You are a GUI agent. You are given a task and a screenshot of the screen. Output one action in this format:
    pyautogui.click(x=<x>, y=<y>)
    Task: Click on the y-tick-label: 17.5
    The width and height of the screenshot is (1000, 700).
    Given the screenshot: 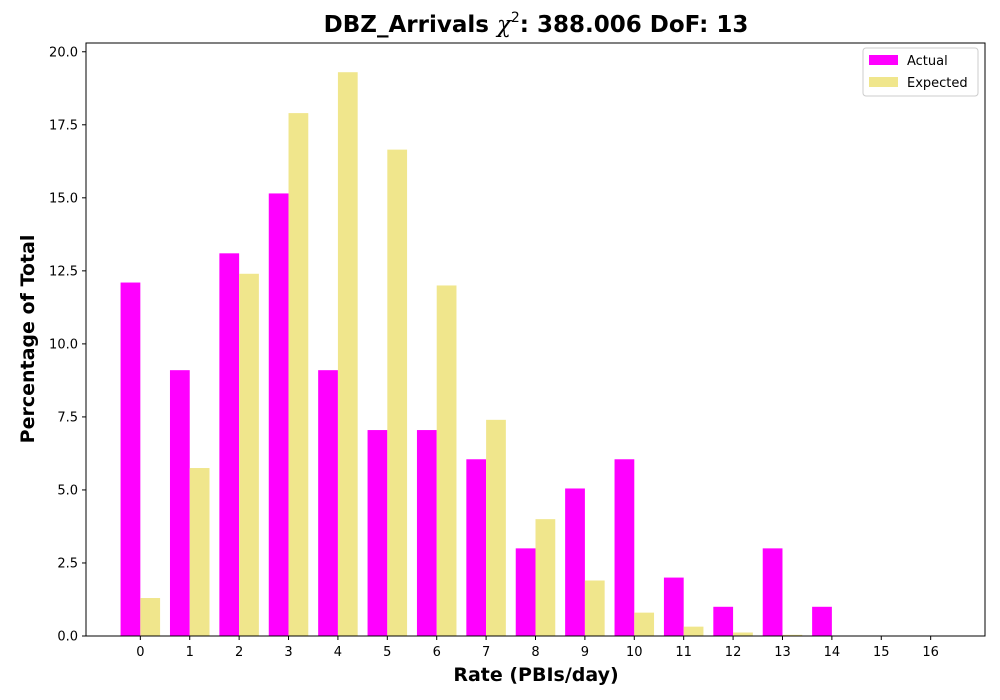 What is the action you would take?
    pyautogui.click(x=63, y=125)
    